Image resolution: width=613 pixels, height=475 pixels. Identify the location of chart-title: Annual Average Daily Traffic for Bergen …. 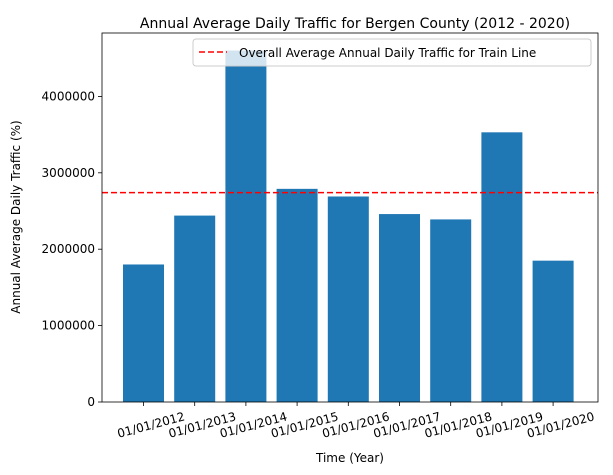
(355, 24).